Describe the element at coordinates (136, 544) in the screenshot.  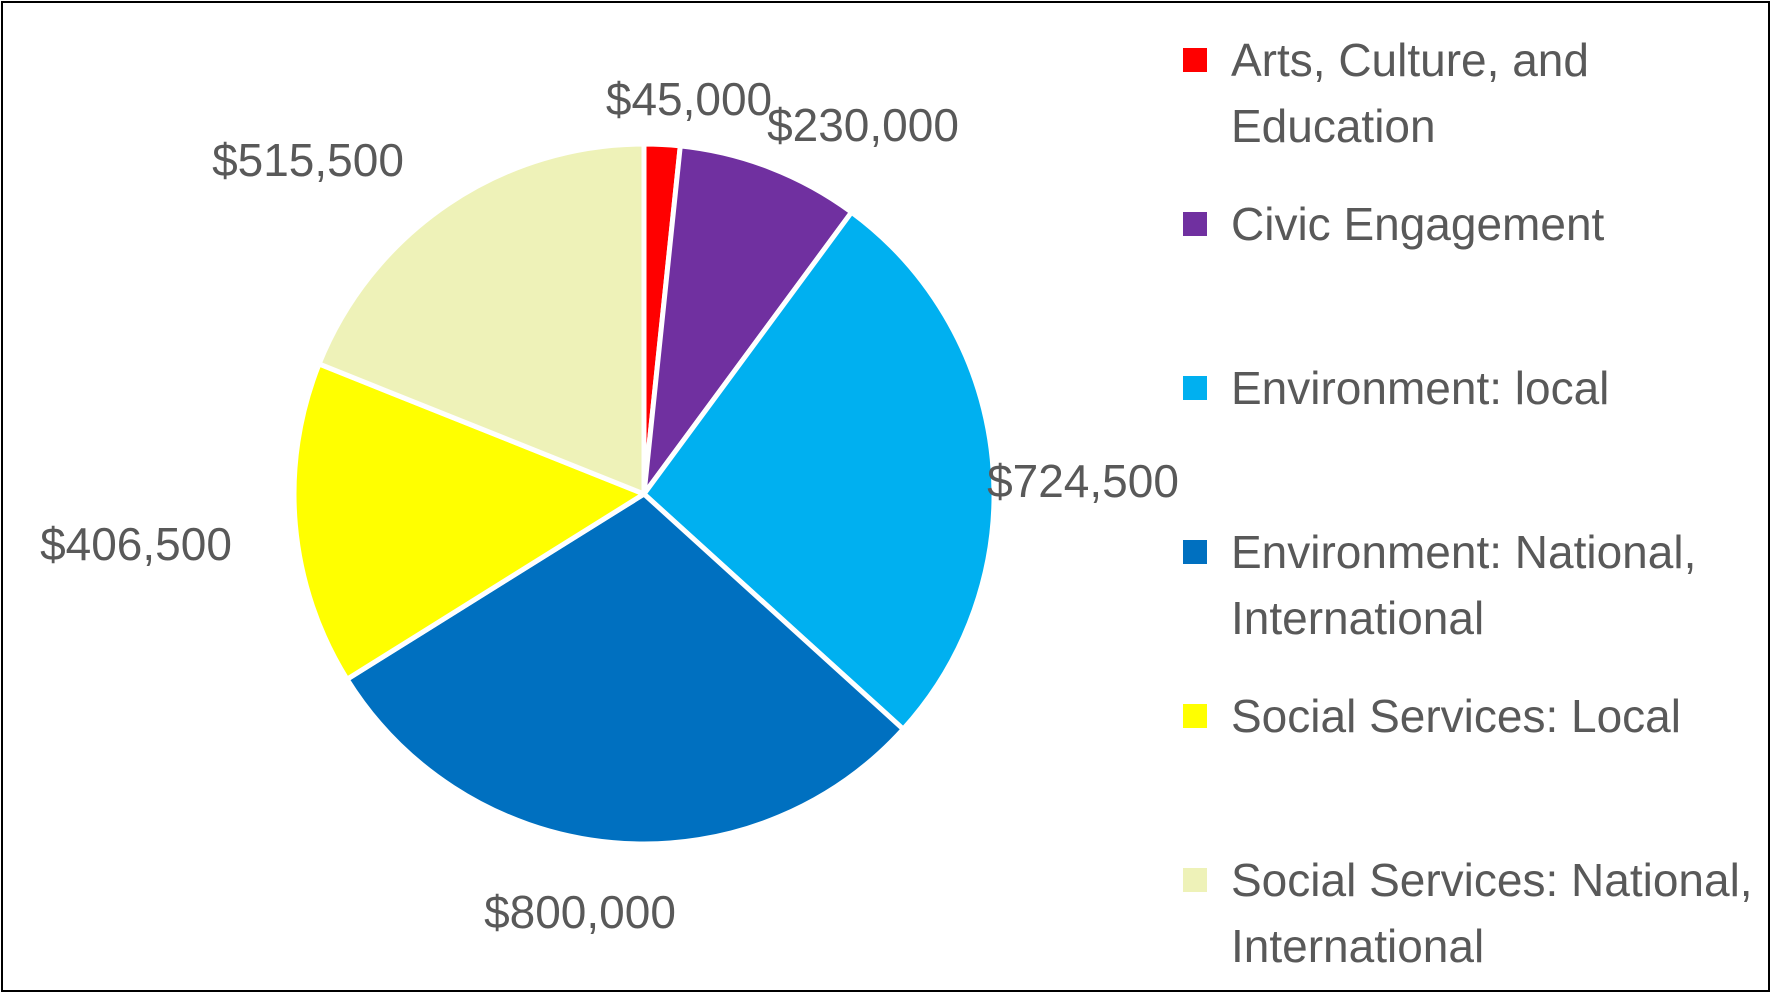
I see `data-label: $406,500` at that location.